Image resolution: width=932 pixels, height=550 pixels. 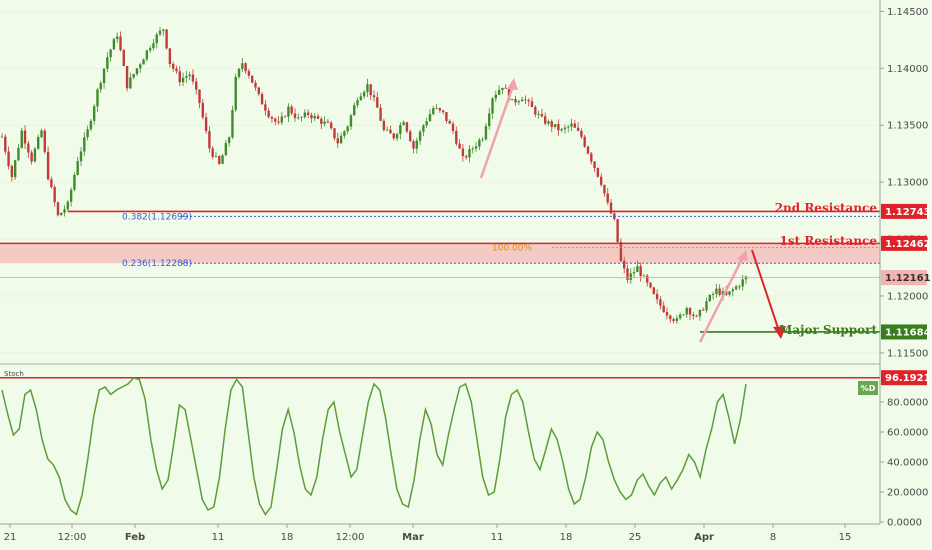 I want to click on stoch-tick-label: 80.0000, so click(x=907, y=403).